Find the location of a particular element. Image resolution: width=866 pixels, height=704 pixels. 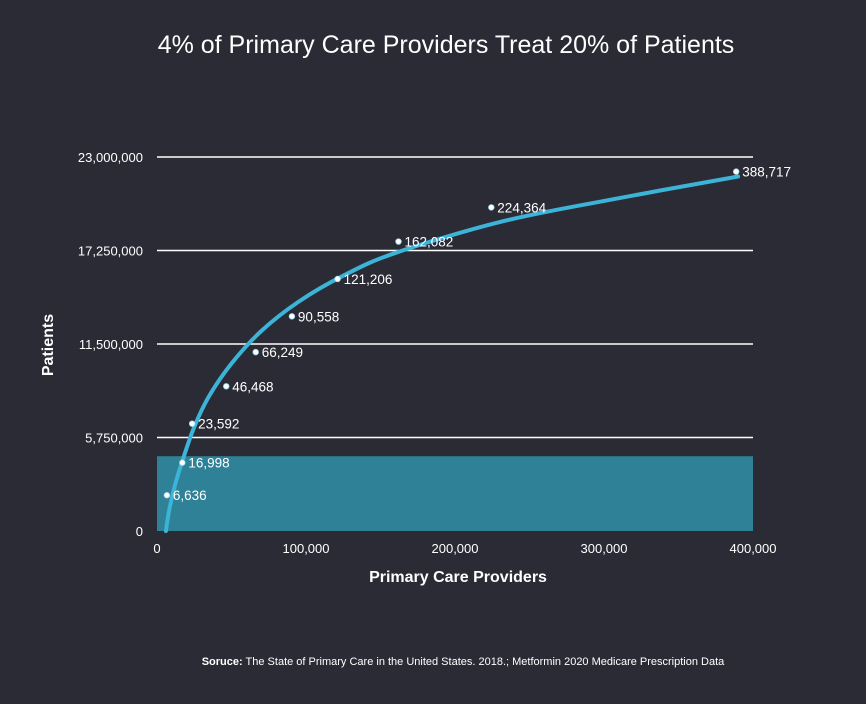

x-tick-labels: 0 100,000 200,000 300,000 400,000 is located at coordinates (464, 548).